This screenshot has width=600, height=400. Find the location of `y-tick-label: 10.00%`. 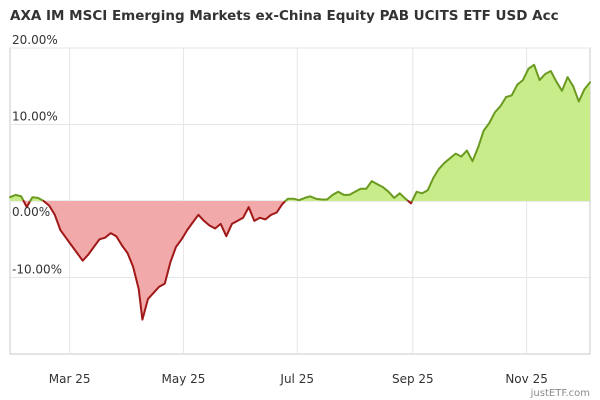

y-tick-label: 10.00% is located at coordinates (35, 117).